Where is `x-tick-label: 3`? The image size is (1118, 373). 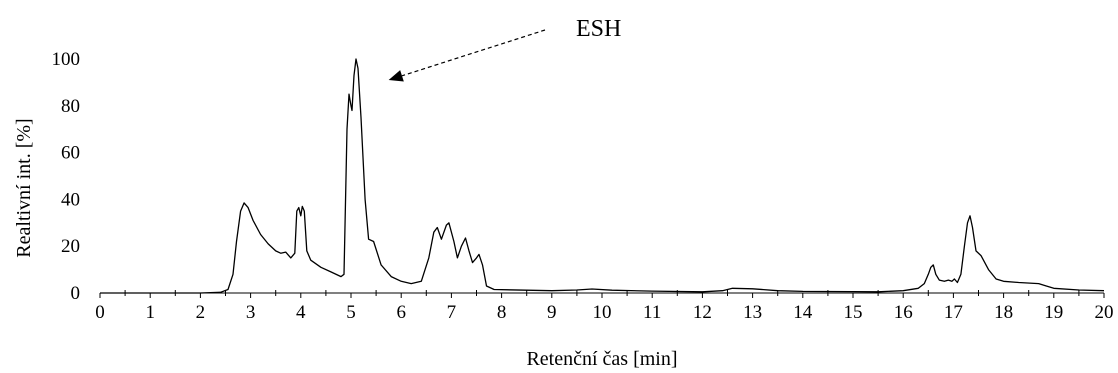
x-tick-label: 3 is located at coordinates (251, 312).